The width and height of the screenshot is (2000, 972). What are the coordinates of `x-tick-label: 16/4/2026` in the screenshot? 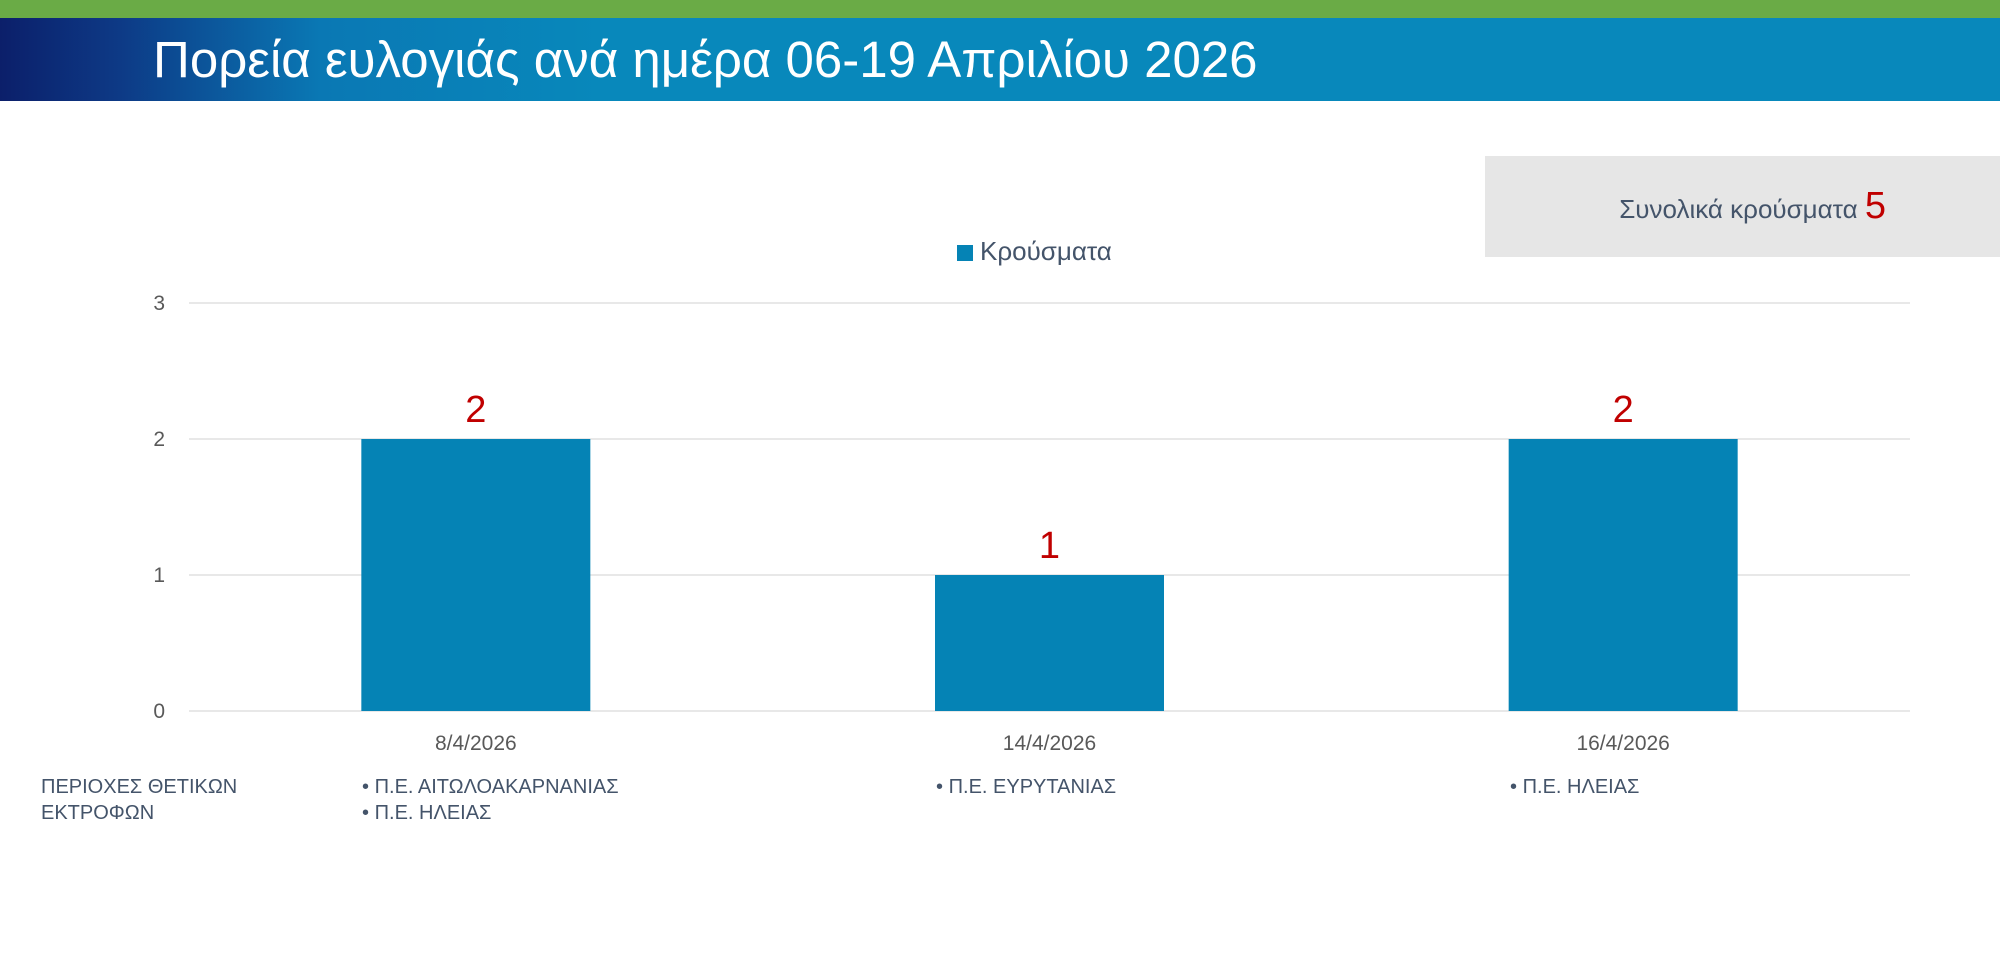 It's located at (1622, 743).